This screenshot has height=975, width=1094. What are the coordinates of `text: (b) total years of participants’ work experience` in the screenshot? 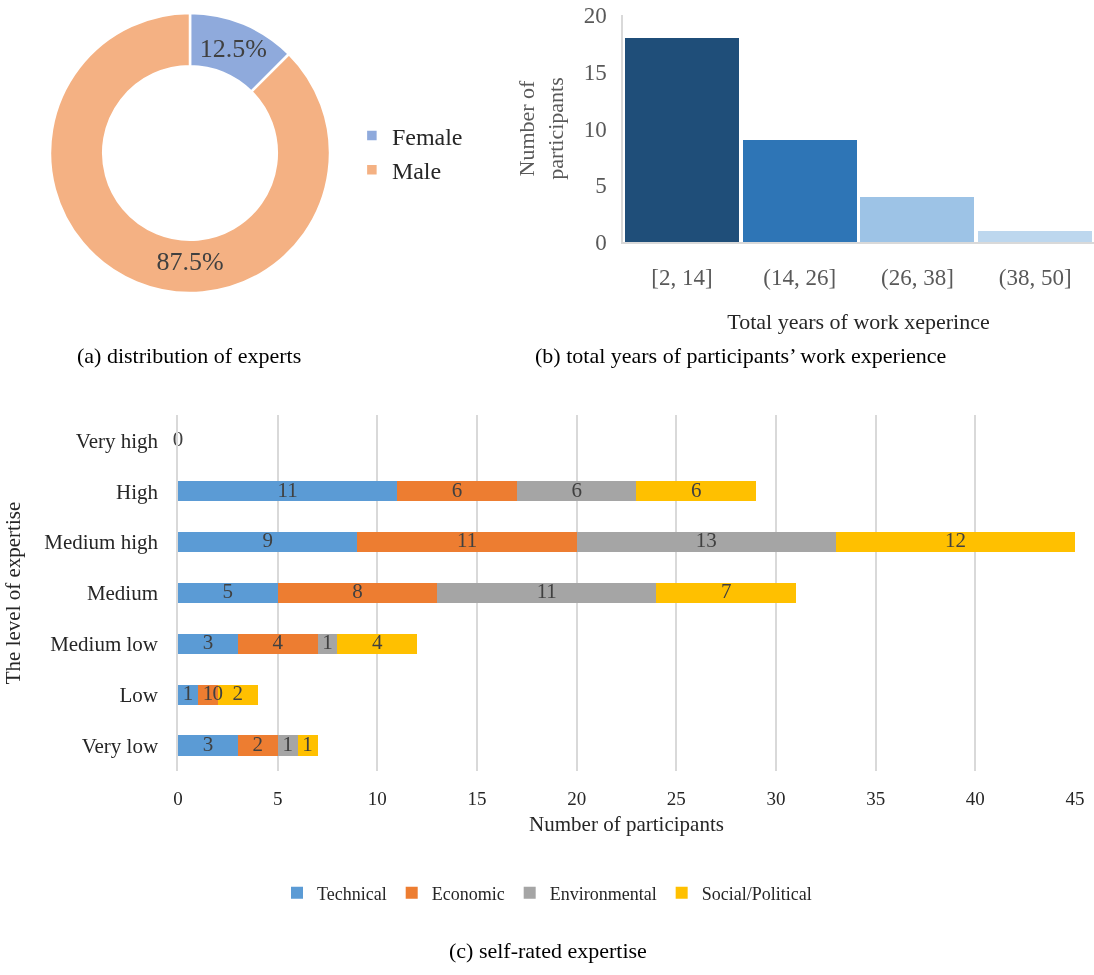 It's located at (741, 355).